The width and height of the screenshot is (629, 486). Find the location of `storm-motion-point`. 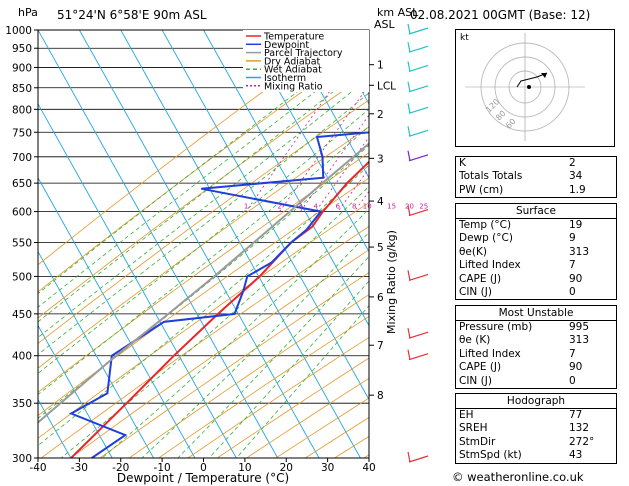

storm-motion-point is located at coordinates (529, 87).